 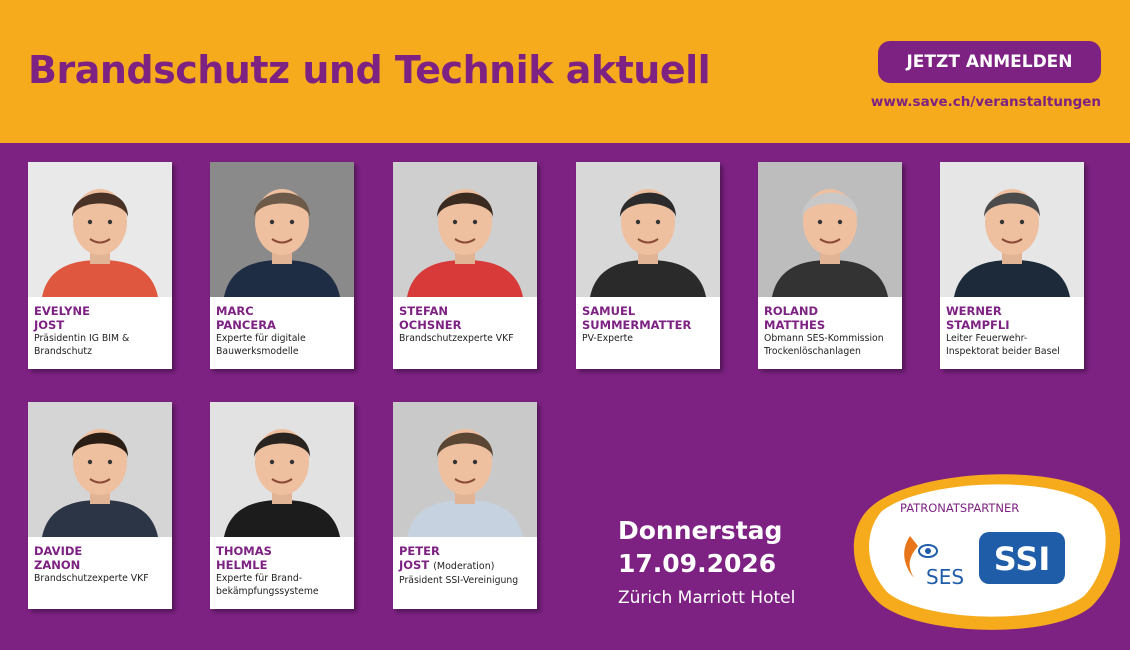 What do you see at coordinates (100, 565) in the screenshot?
I see `last-name-line: ZANON` at bounding box center [100, 565].